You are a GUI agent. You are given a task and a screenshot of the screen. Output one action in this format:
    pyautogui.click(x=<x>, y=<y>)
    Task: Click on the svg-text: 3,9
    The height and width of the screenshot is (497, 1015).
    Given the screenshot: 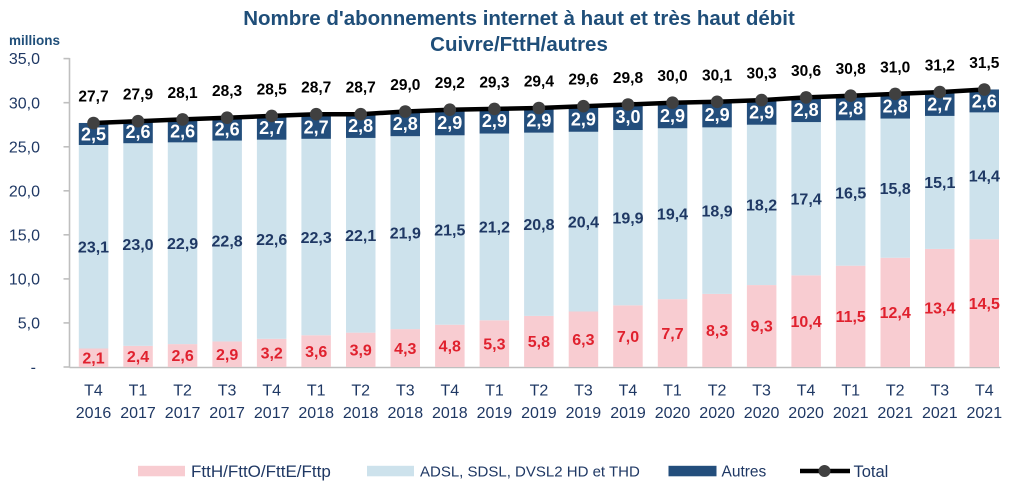 What is the action you would take?
    pyautogui.click(x=361, y=351)
    